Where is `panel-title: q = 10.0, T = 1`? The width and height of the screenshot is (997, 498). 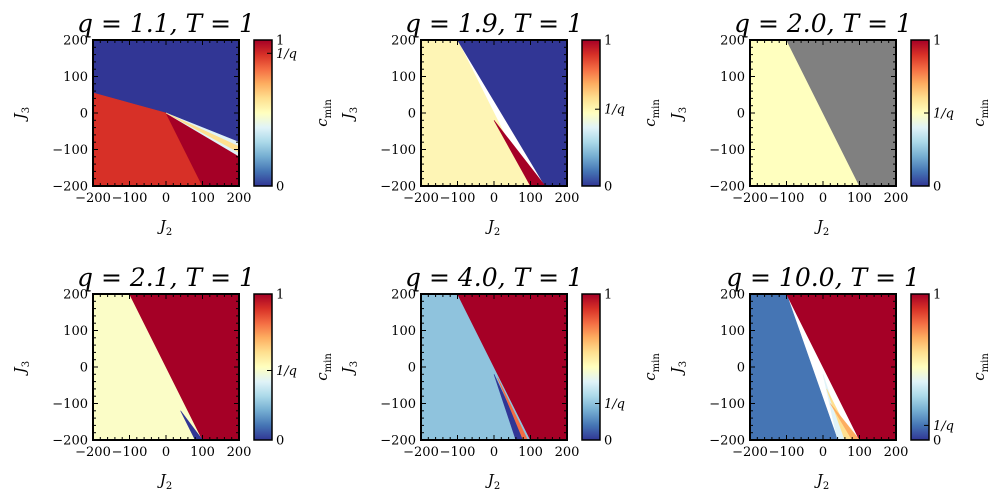
panel-title: q = 10.0, T = 1 is located at coordinates (823, 277).